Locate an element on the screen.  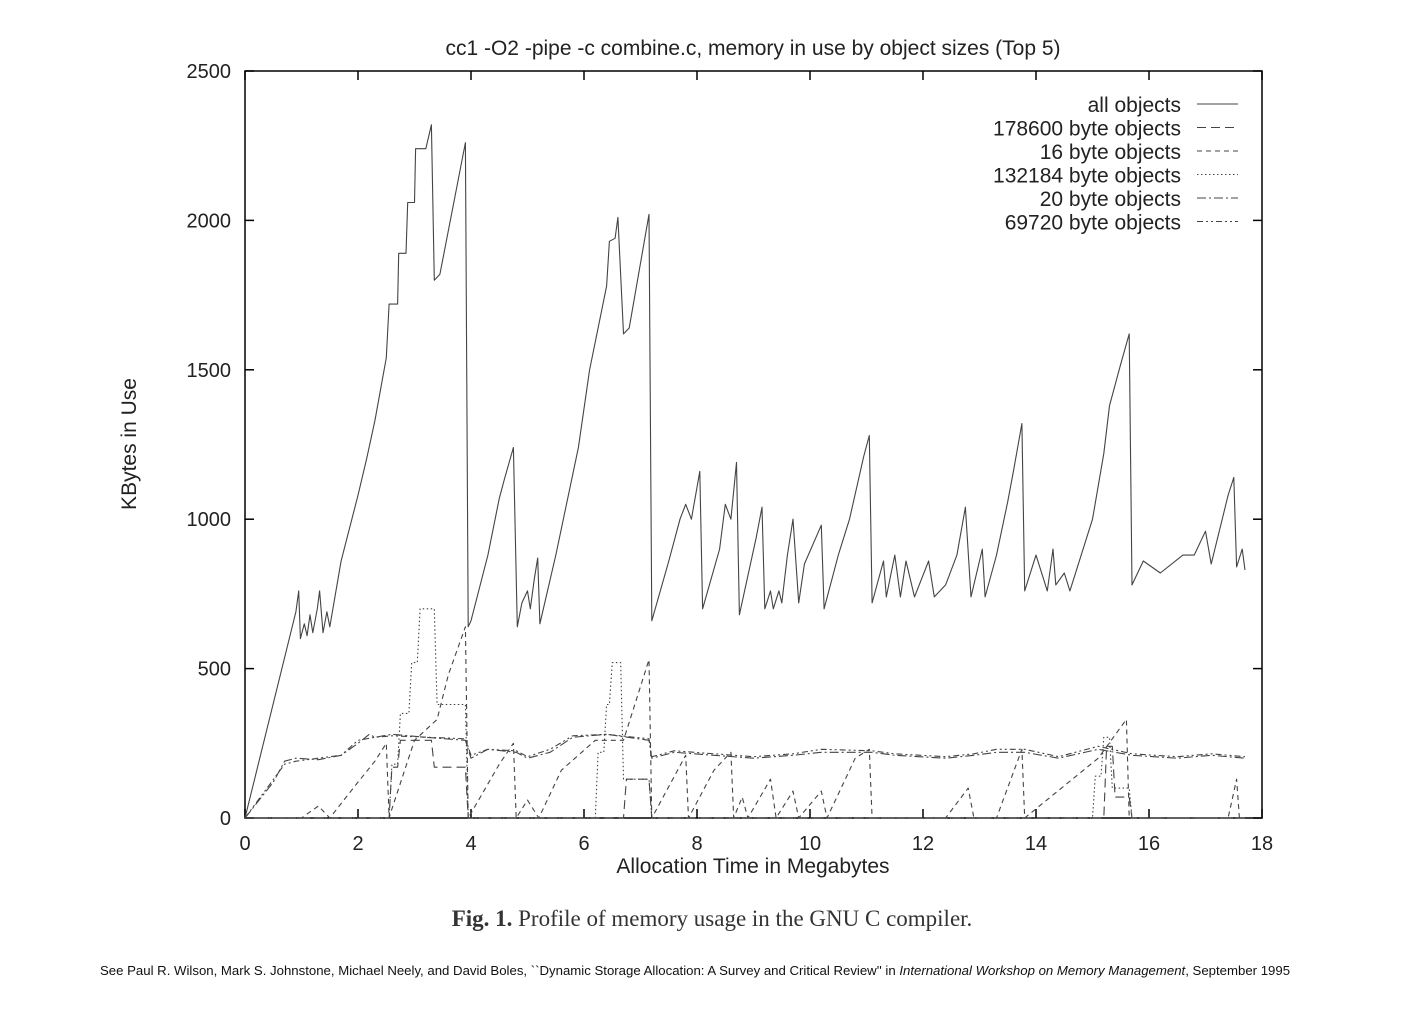
x-tick-label: 16 is located at coordinates (1149, 844).